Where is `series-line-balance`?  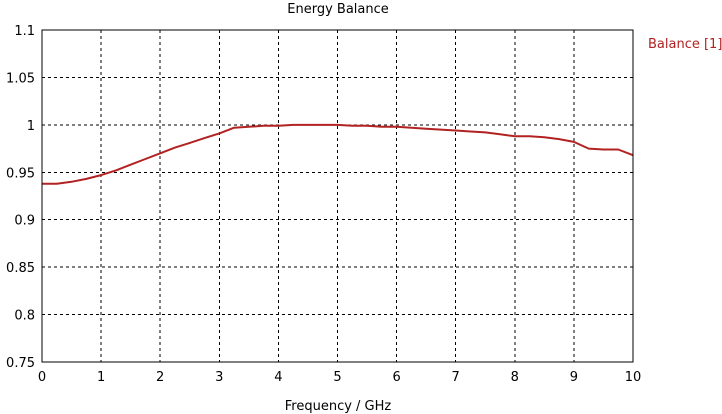
series-line-balance is located at coordinates (338, 154).